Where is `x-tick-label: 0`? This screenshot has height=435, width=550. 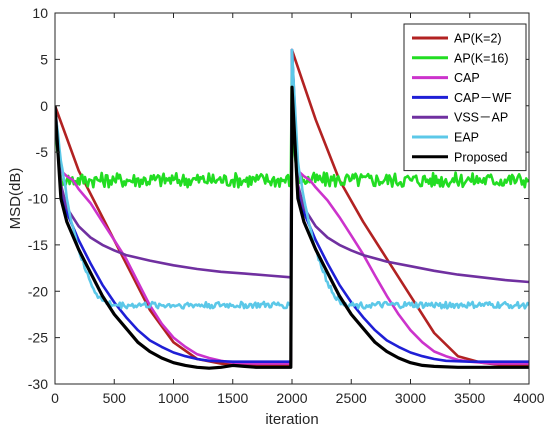 x-tick-label: 0 is located at coordinates (55, 398).